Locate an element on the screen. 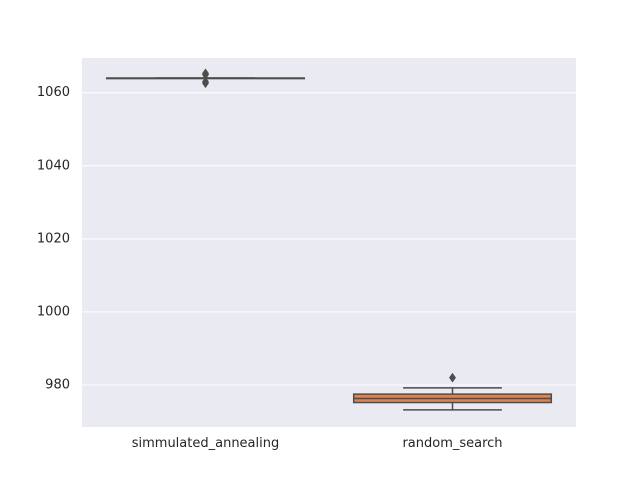 Image resolution: width=640 pixels, height=480 pixels. box-simmulated_annealing is located at coordinates (205, 78).